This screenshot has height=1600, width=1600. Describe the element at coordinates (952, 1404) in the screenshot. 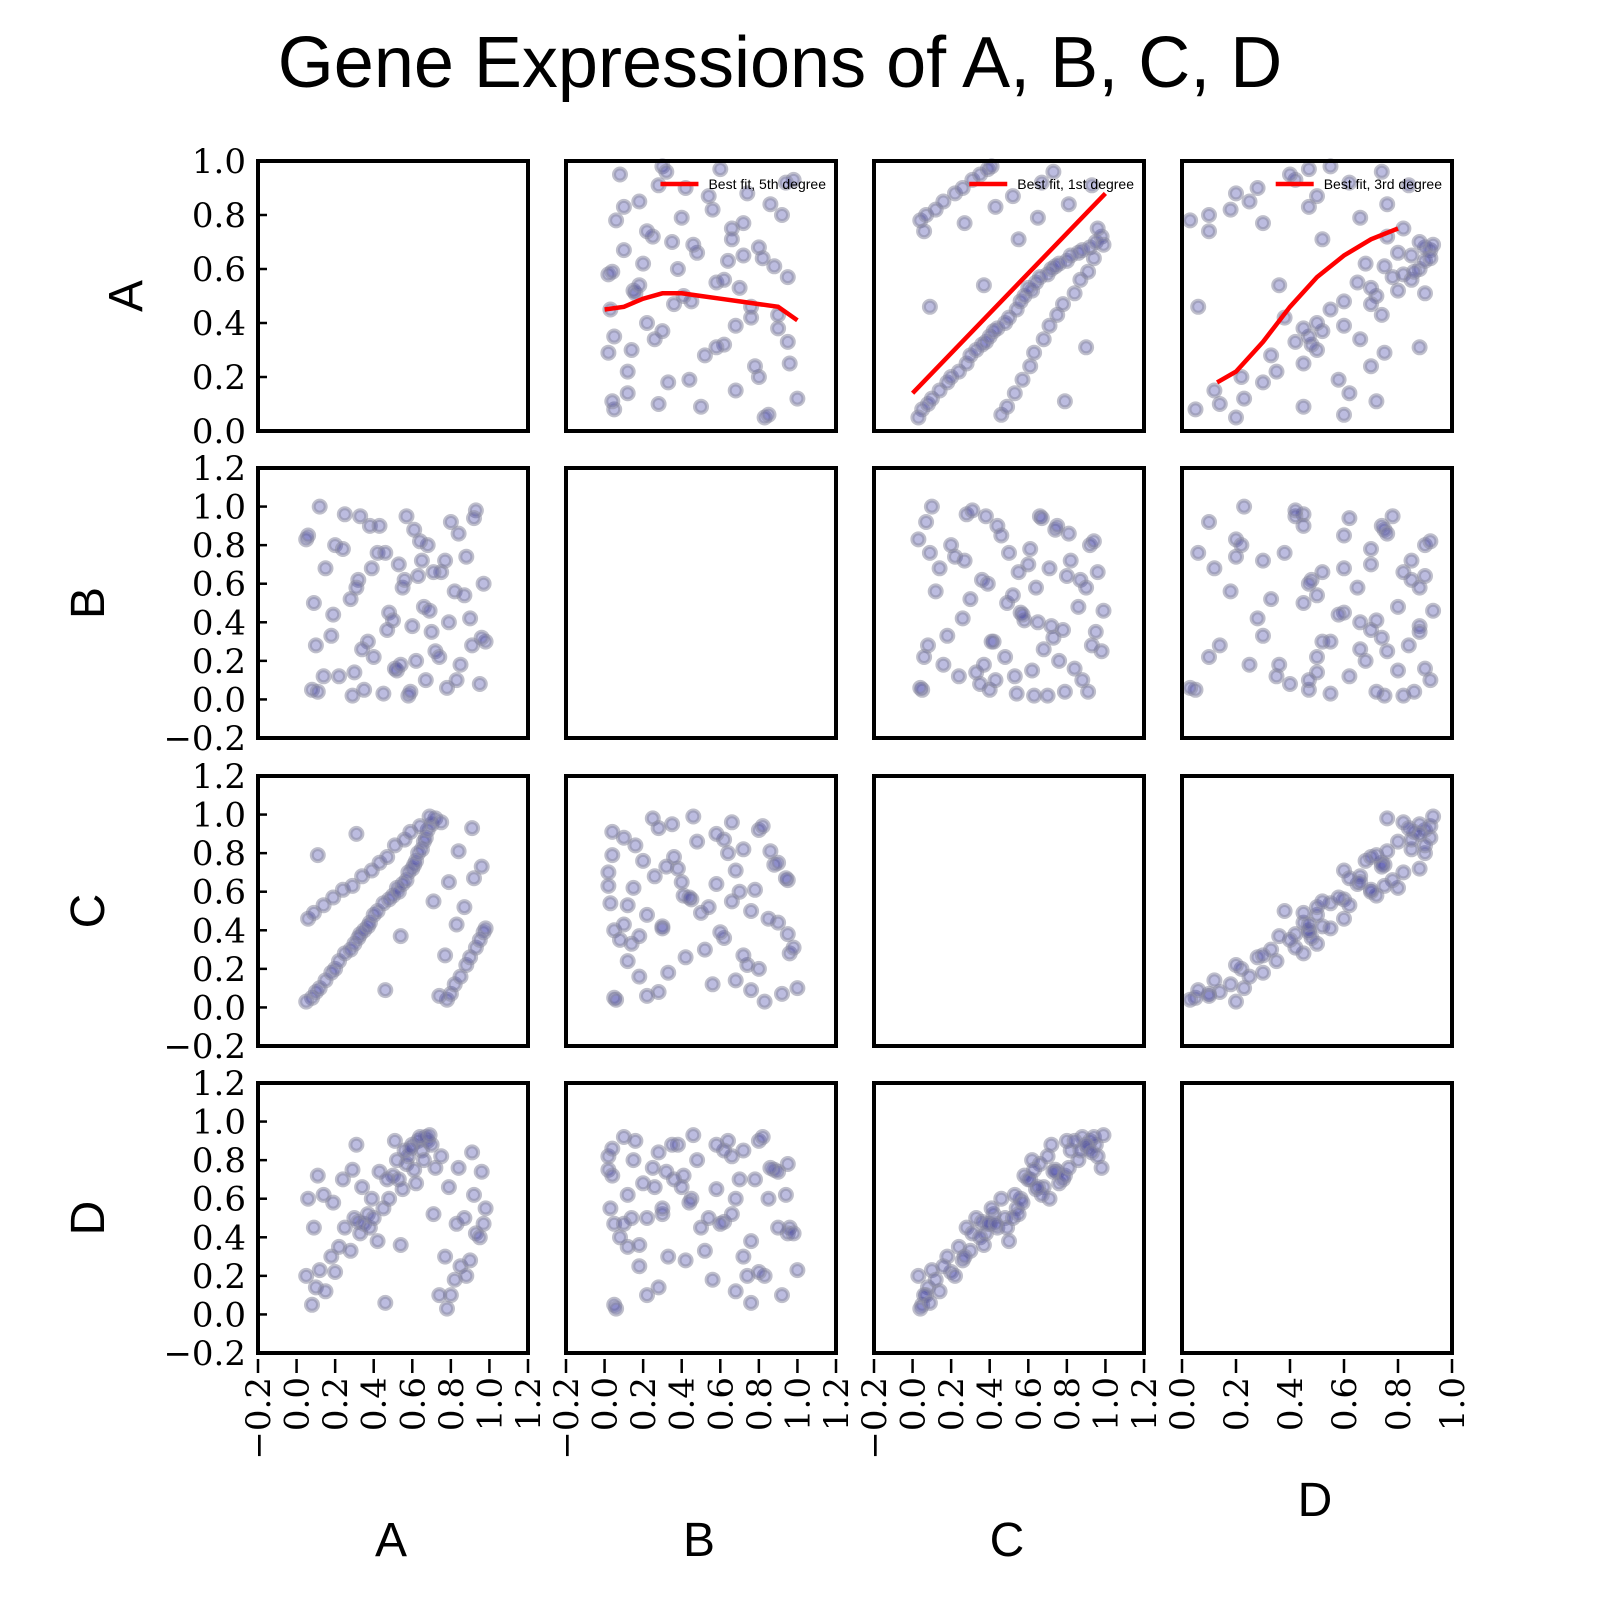

I see `x-tick-label: 0.2` at that location.